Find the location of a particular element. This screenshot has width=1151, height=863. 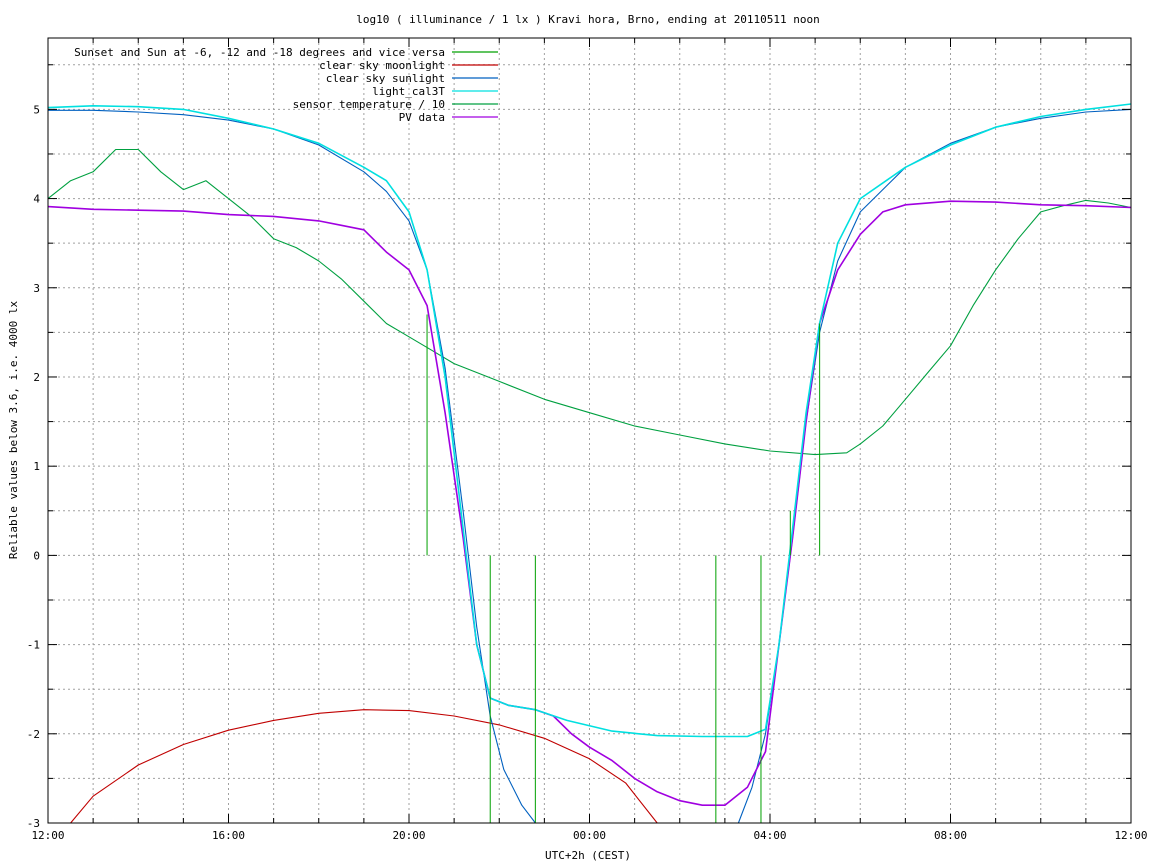

x-tick-label: 04:00 is located at coordinates (769, 835).